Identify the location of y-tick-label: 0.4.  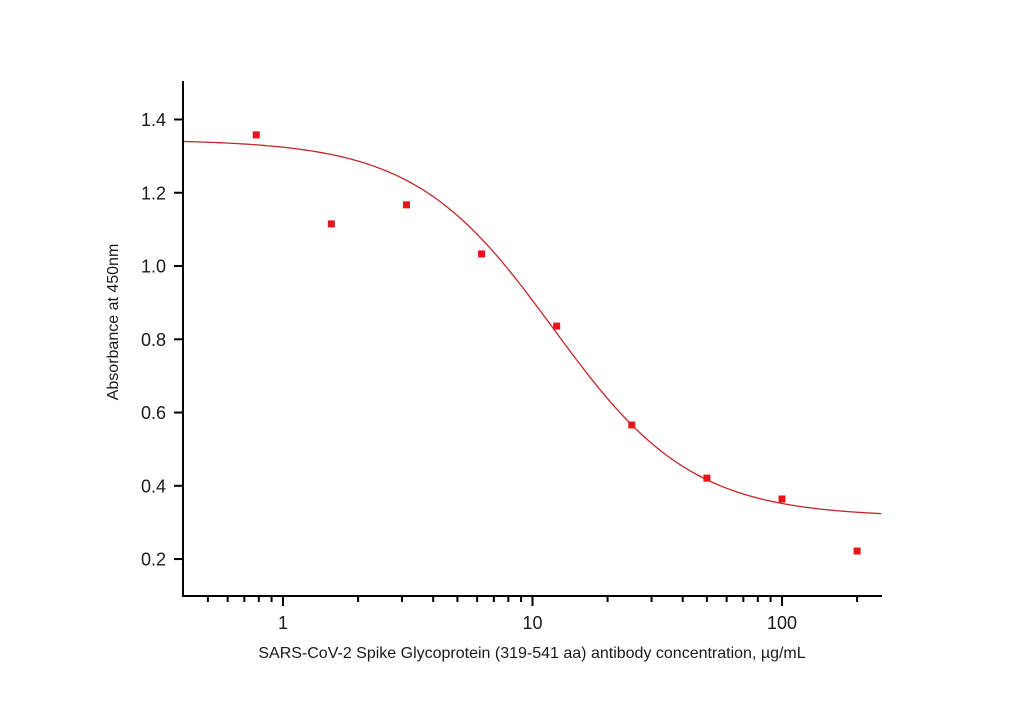
(153, 486).